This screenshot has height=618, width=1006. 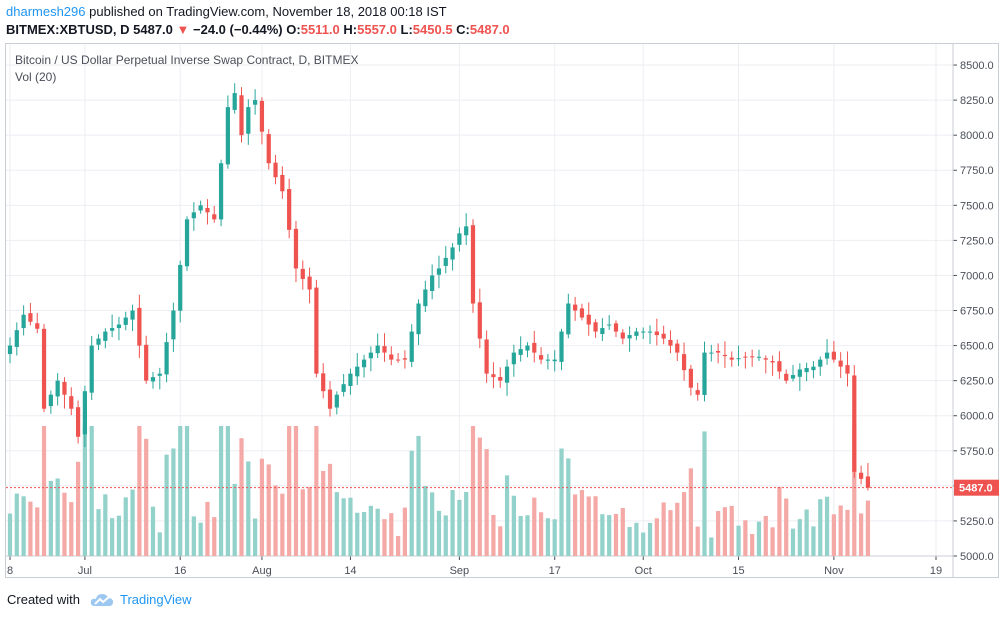 I want to click on tradingview-brand: TradingView, so click(x=155, y=599).